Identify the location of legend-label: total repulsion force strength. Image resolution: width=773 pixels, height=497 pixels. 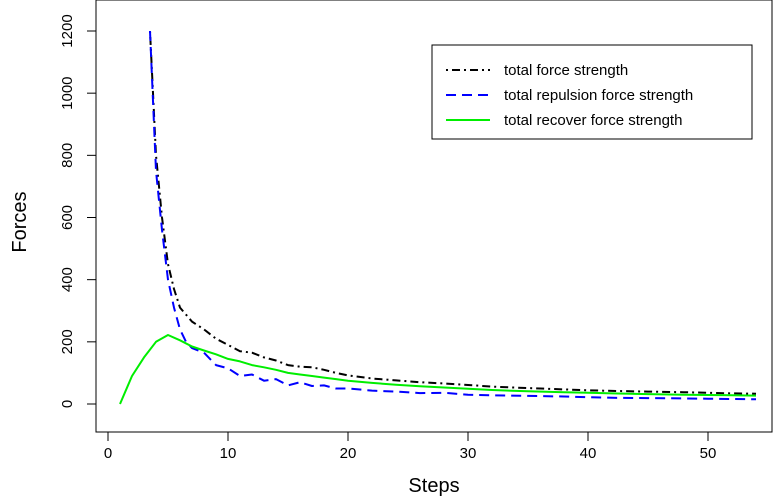
(598, 95).